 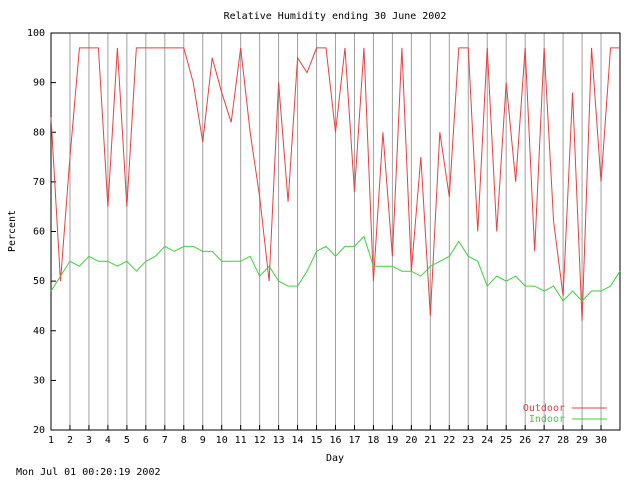 What do you see at coordinates (39, 430) in the screenshot?
I see `y-tick-label: 20` at bounding box center [39, 430].